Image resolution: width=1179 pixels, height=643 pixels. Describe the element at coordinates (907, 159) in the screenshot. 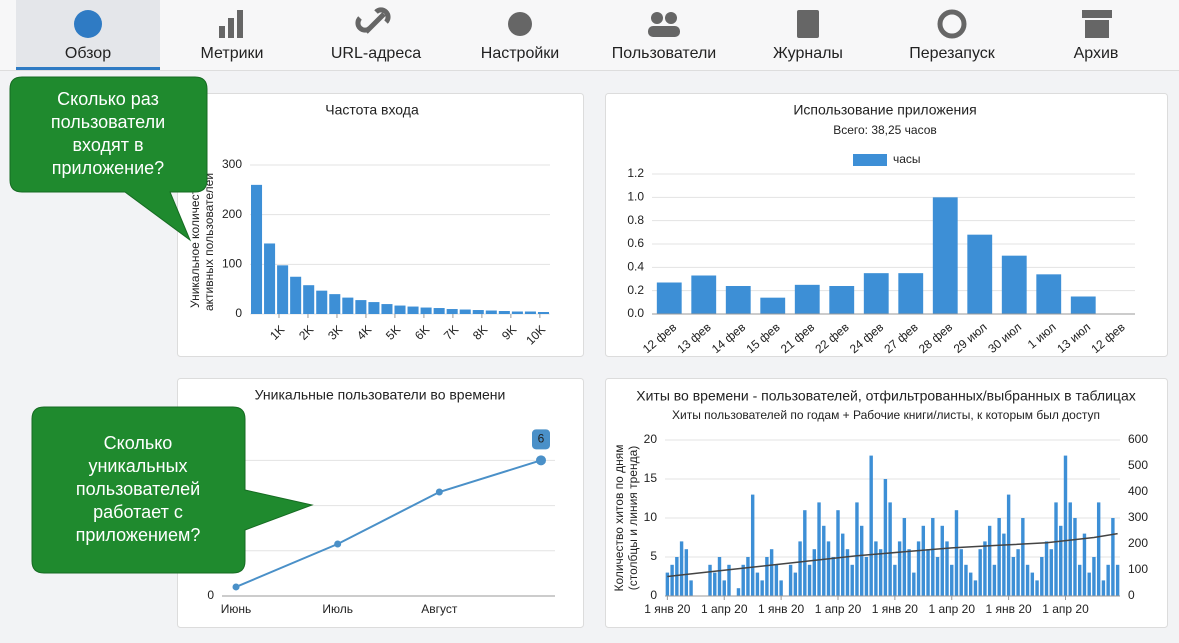

I see `legend-label: часы` at that location.